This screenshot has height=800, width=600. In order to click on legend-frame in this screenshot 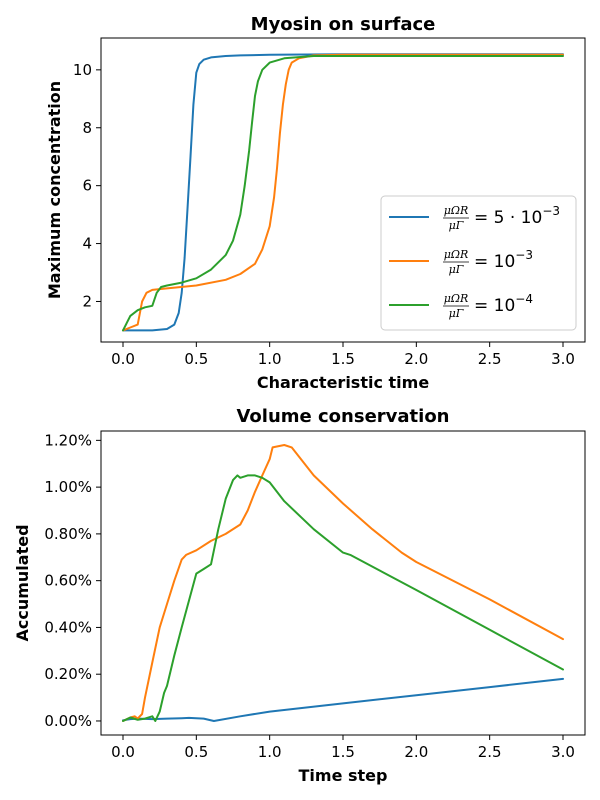, I will do `click(478, 263)`.